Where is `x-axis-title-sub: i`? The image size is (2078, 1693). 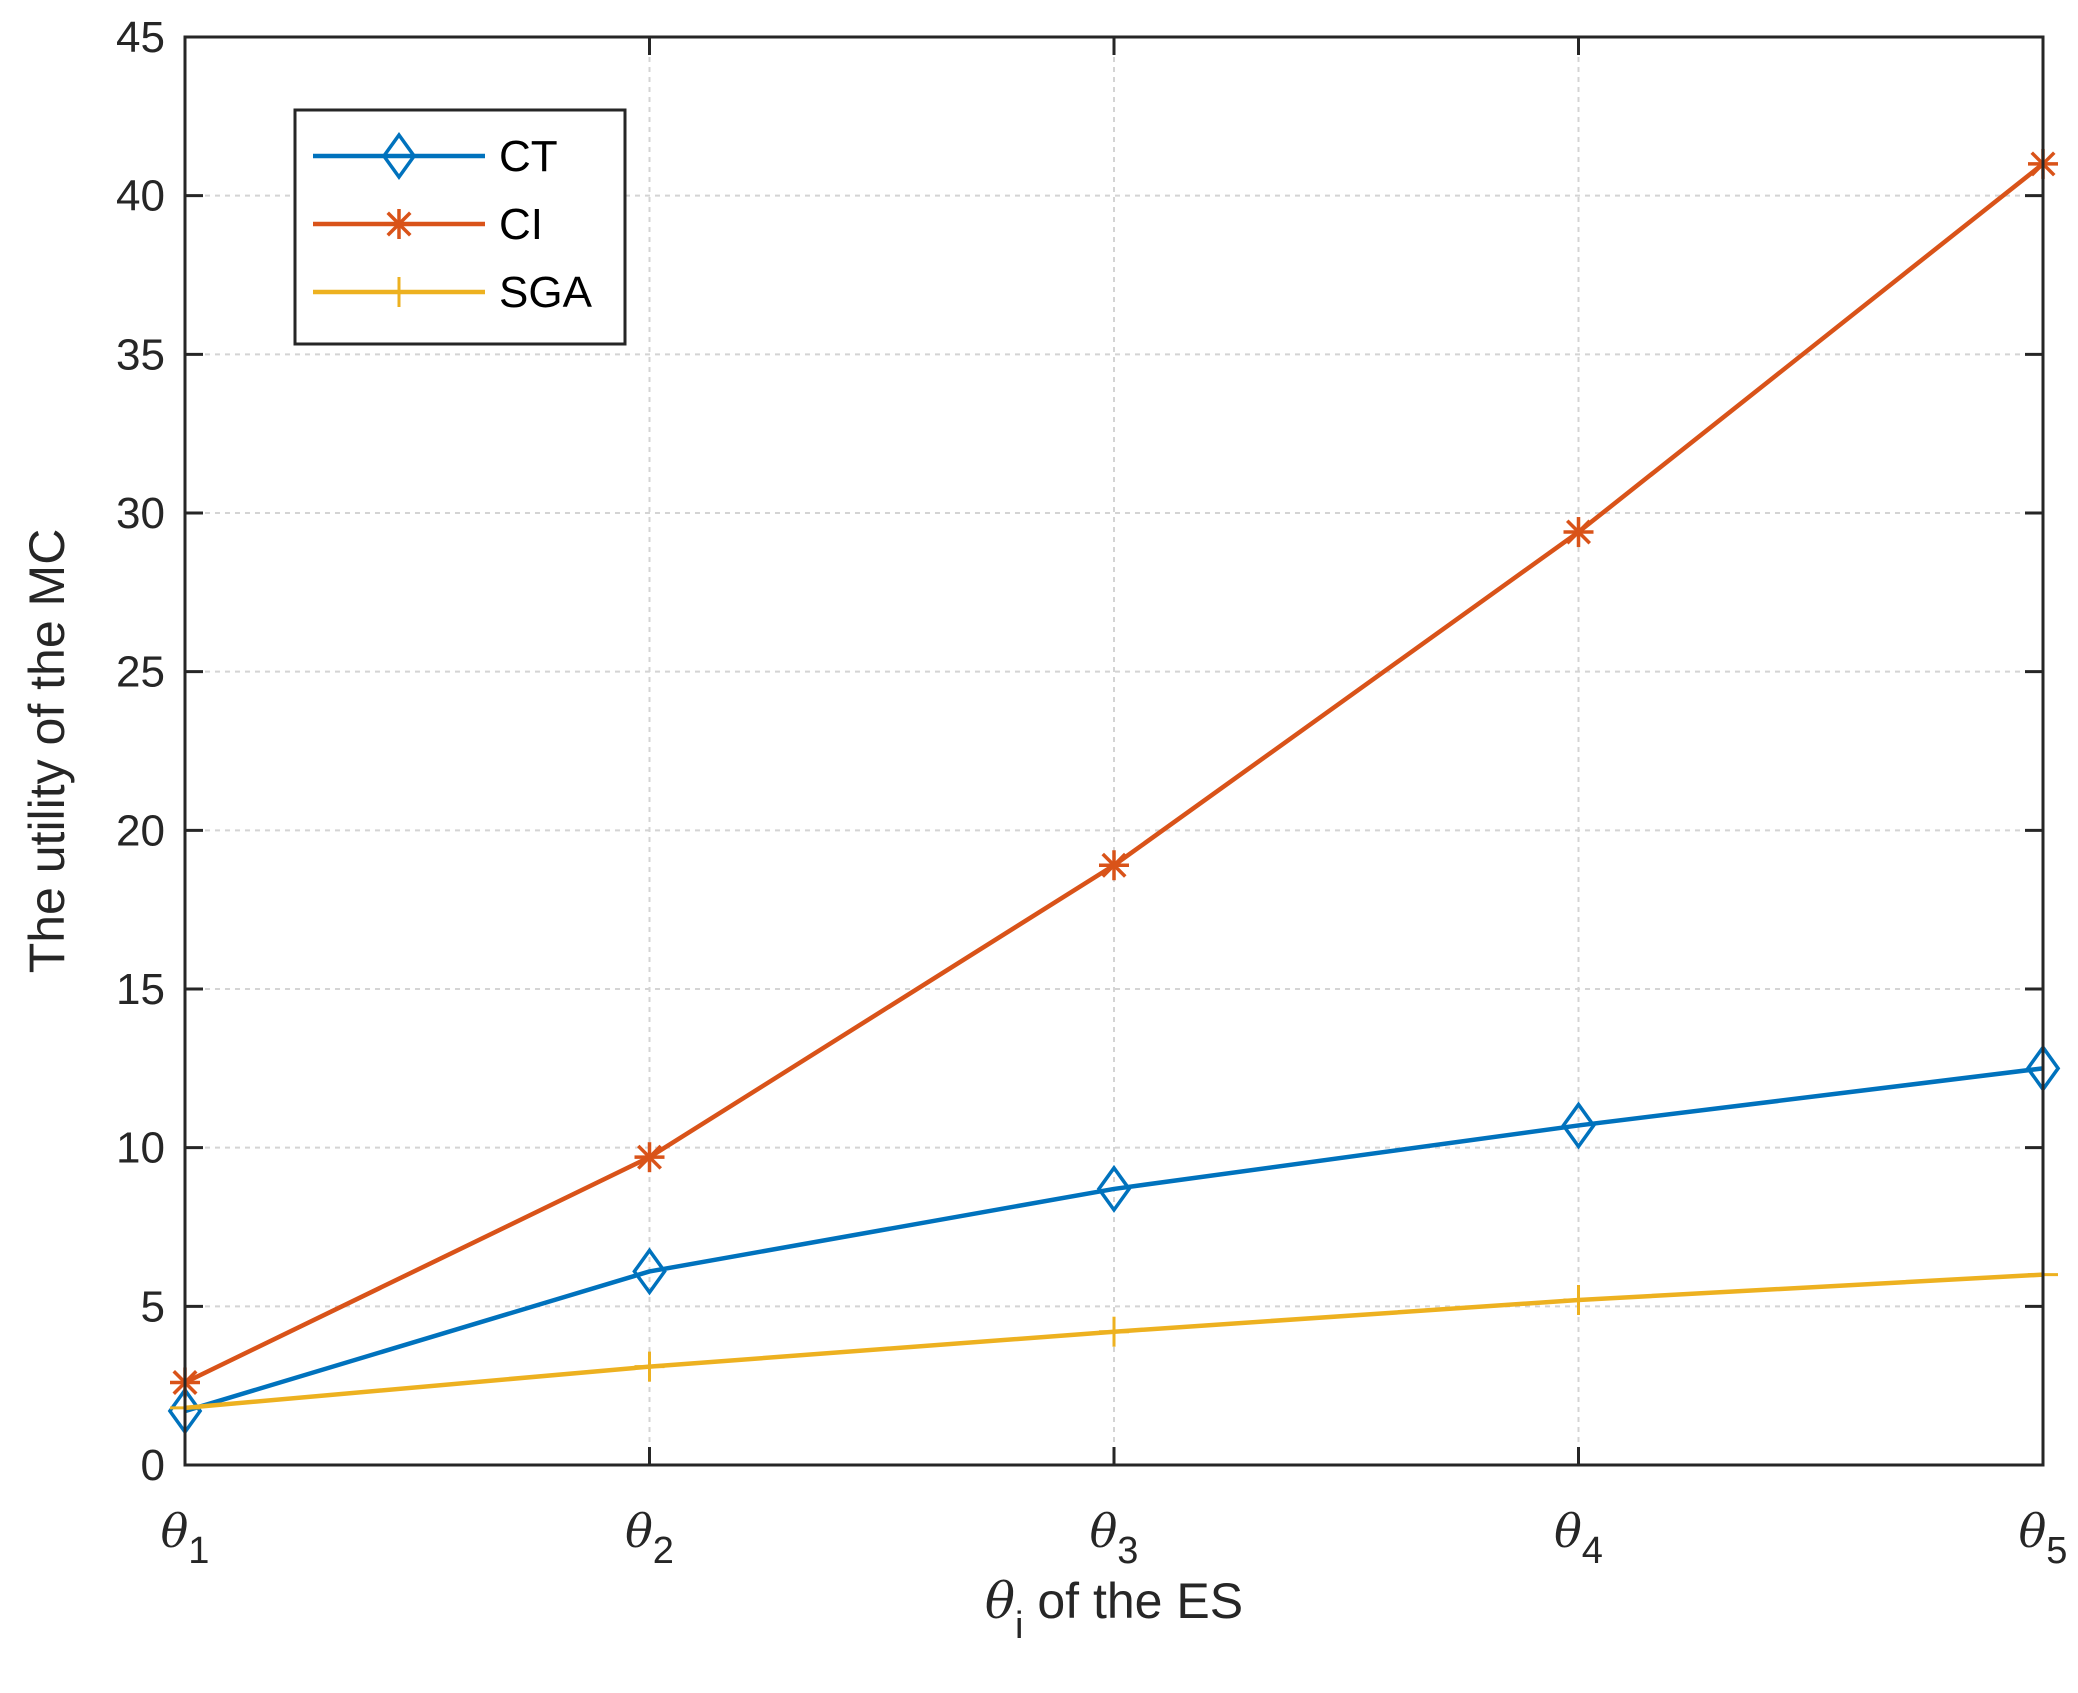 x-axis-title-sub: i is located at coordinates (1019, 1626).